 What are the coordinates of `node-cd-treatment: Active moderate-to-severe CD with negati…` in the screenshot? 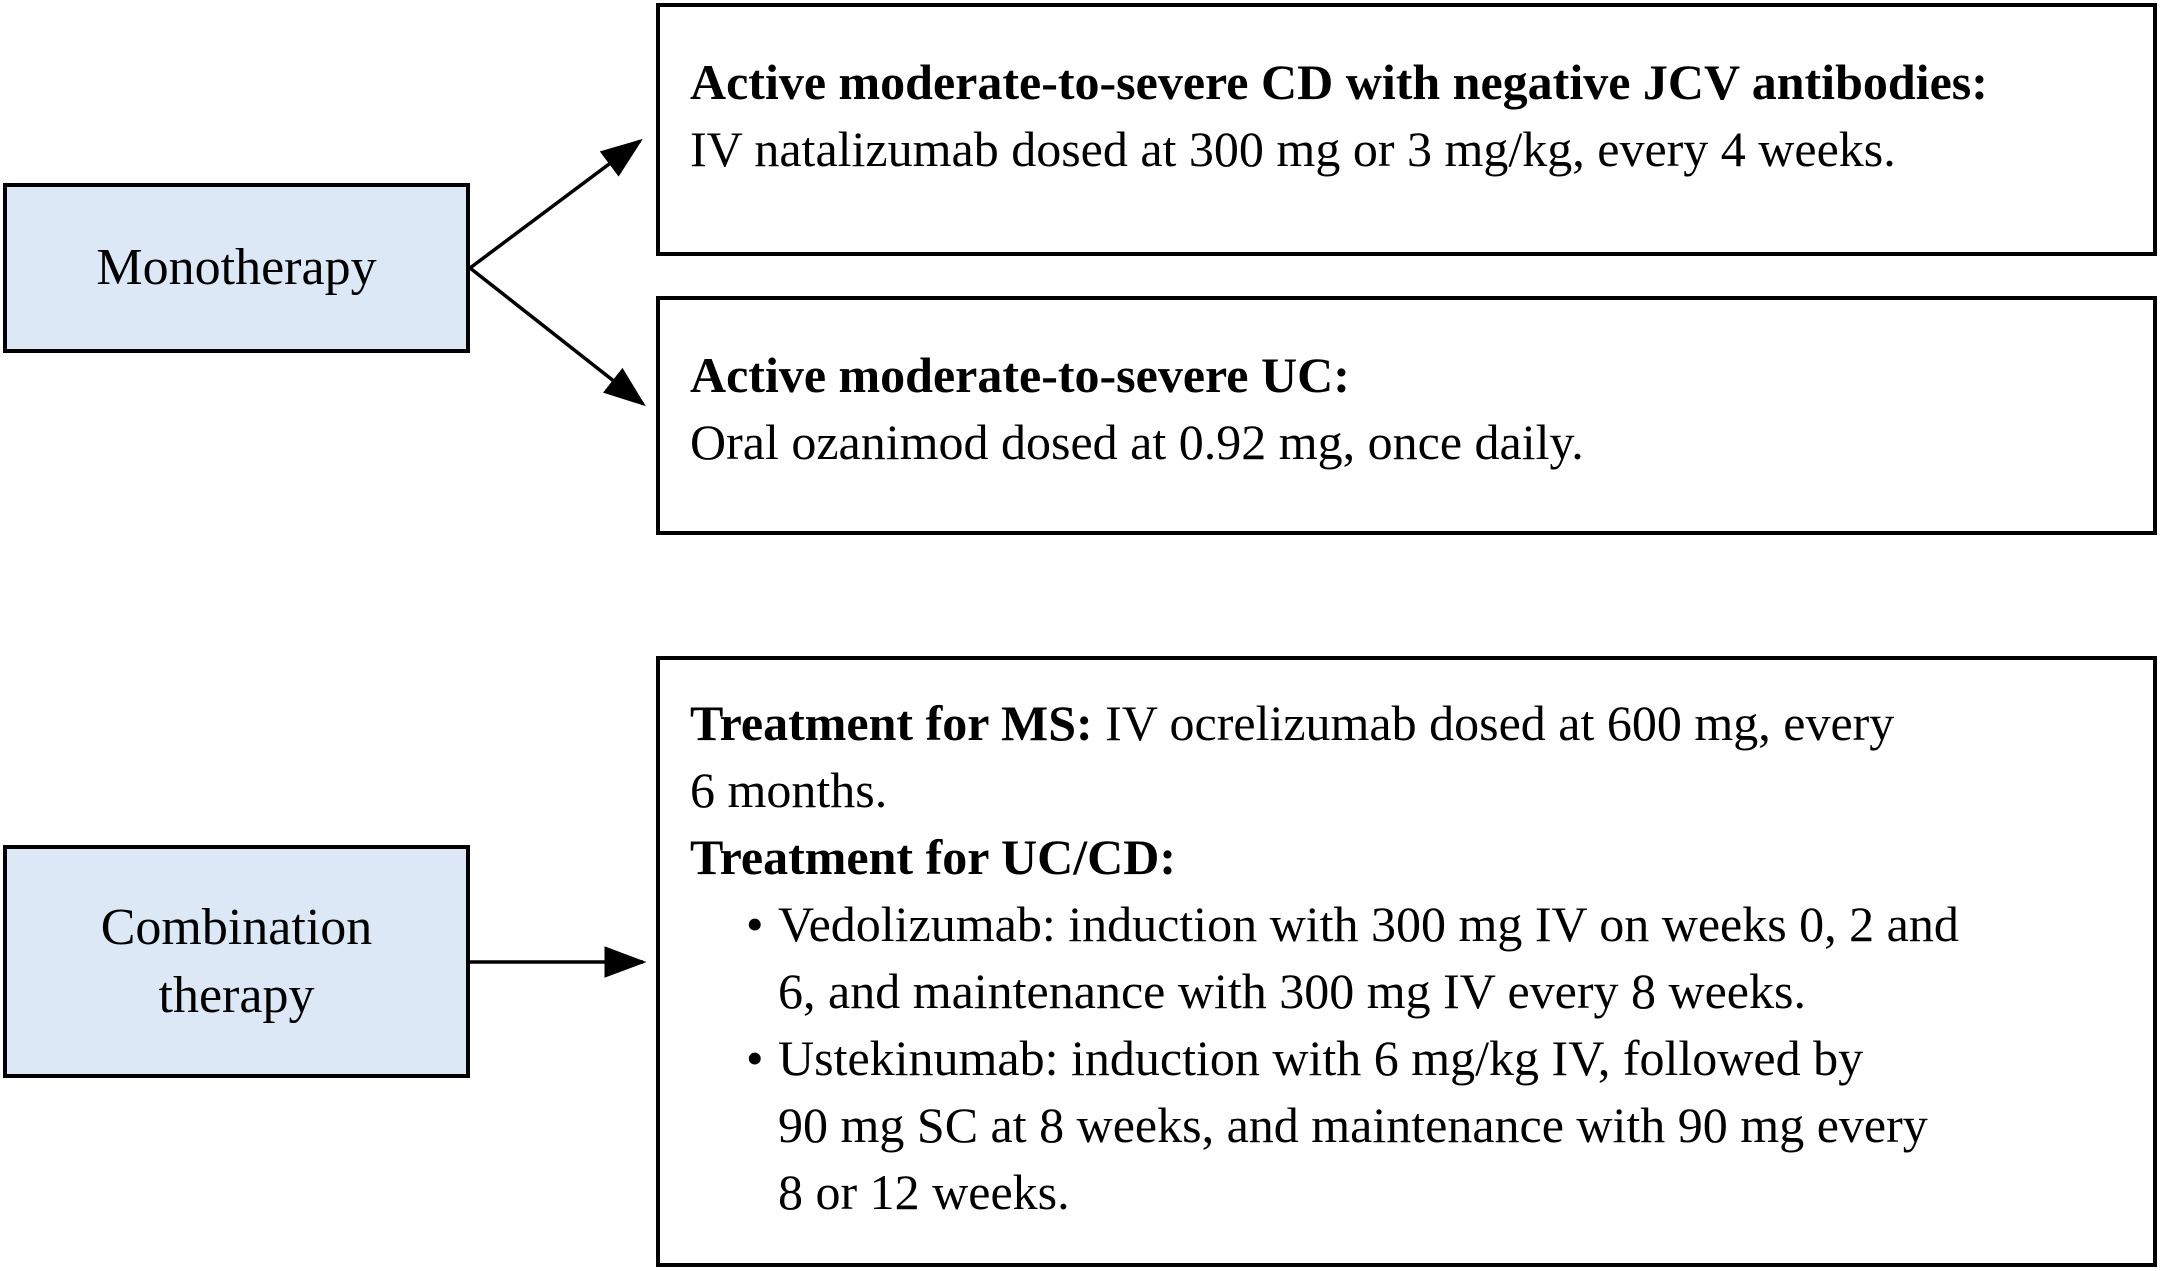 It's located at (1406, 129).